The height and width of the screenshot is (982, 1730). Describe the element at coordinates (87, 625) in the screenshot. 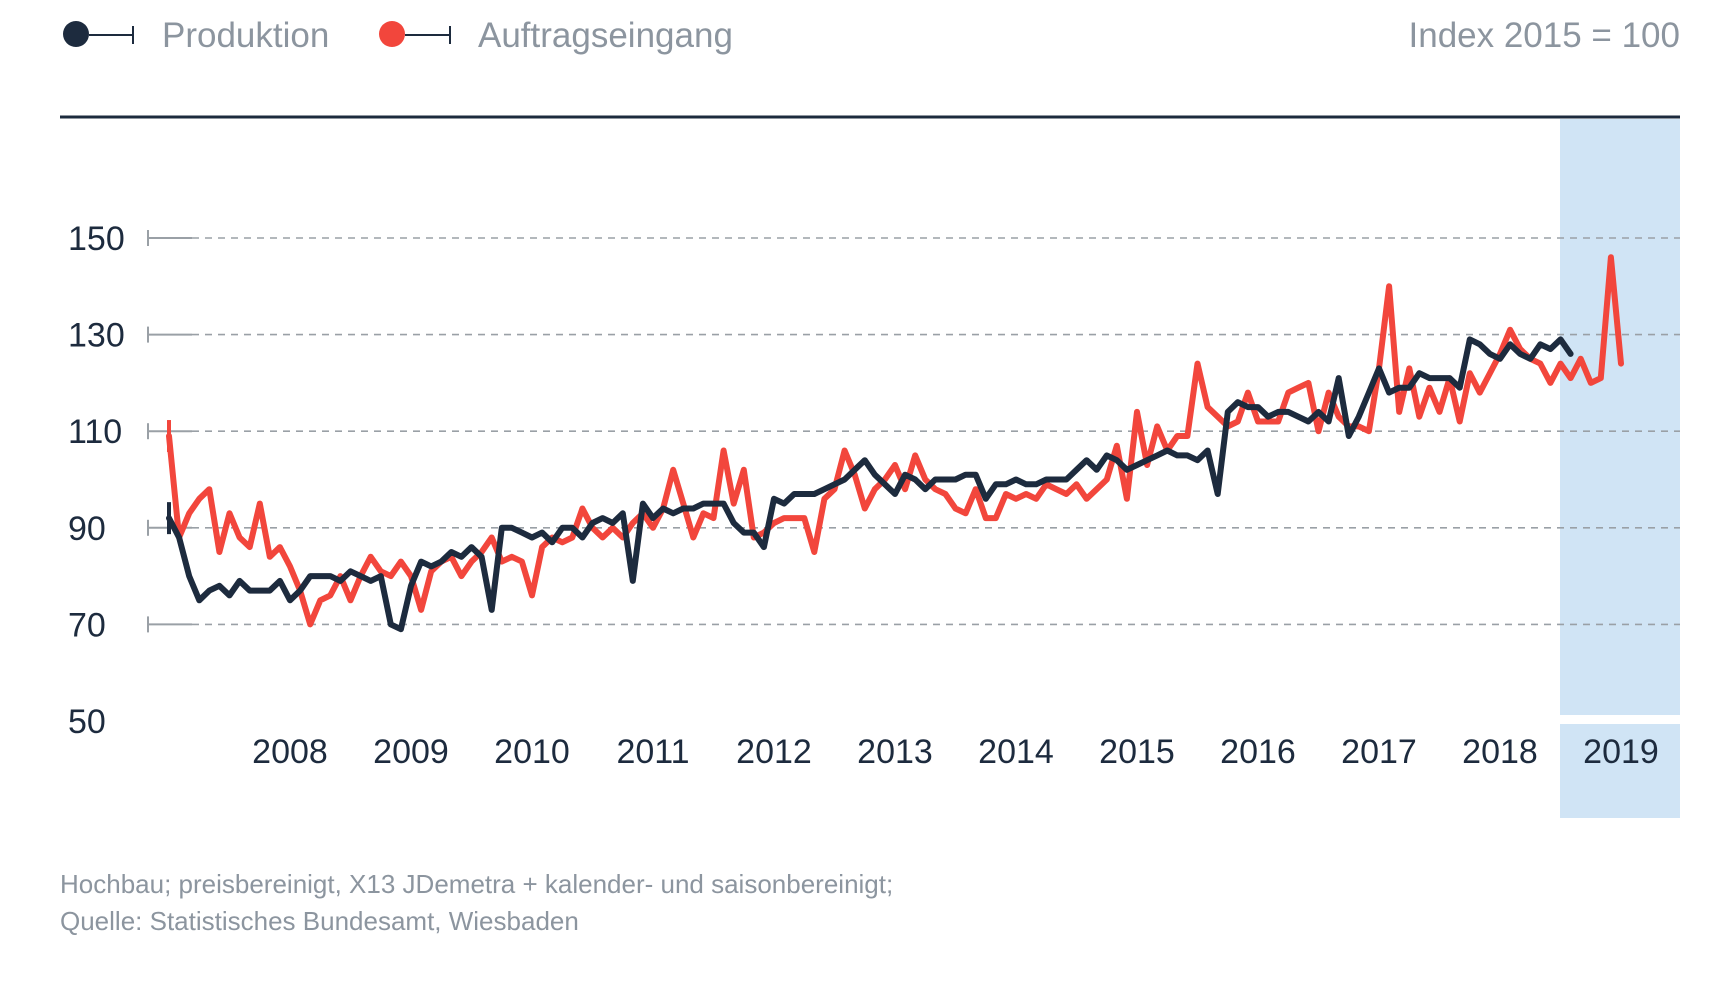

I see `y-tick-label-70: 70` at that location.